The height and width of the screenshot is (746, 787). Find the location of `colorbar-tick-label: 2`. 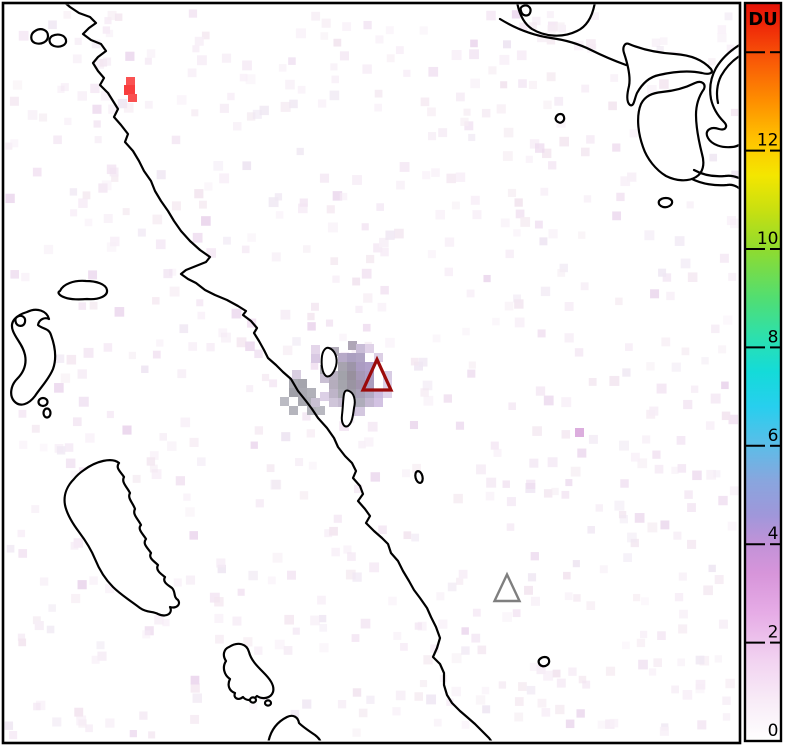

colorbar-tick-label: 2 is located at coordinates (773, 633).